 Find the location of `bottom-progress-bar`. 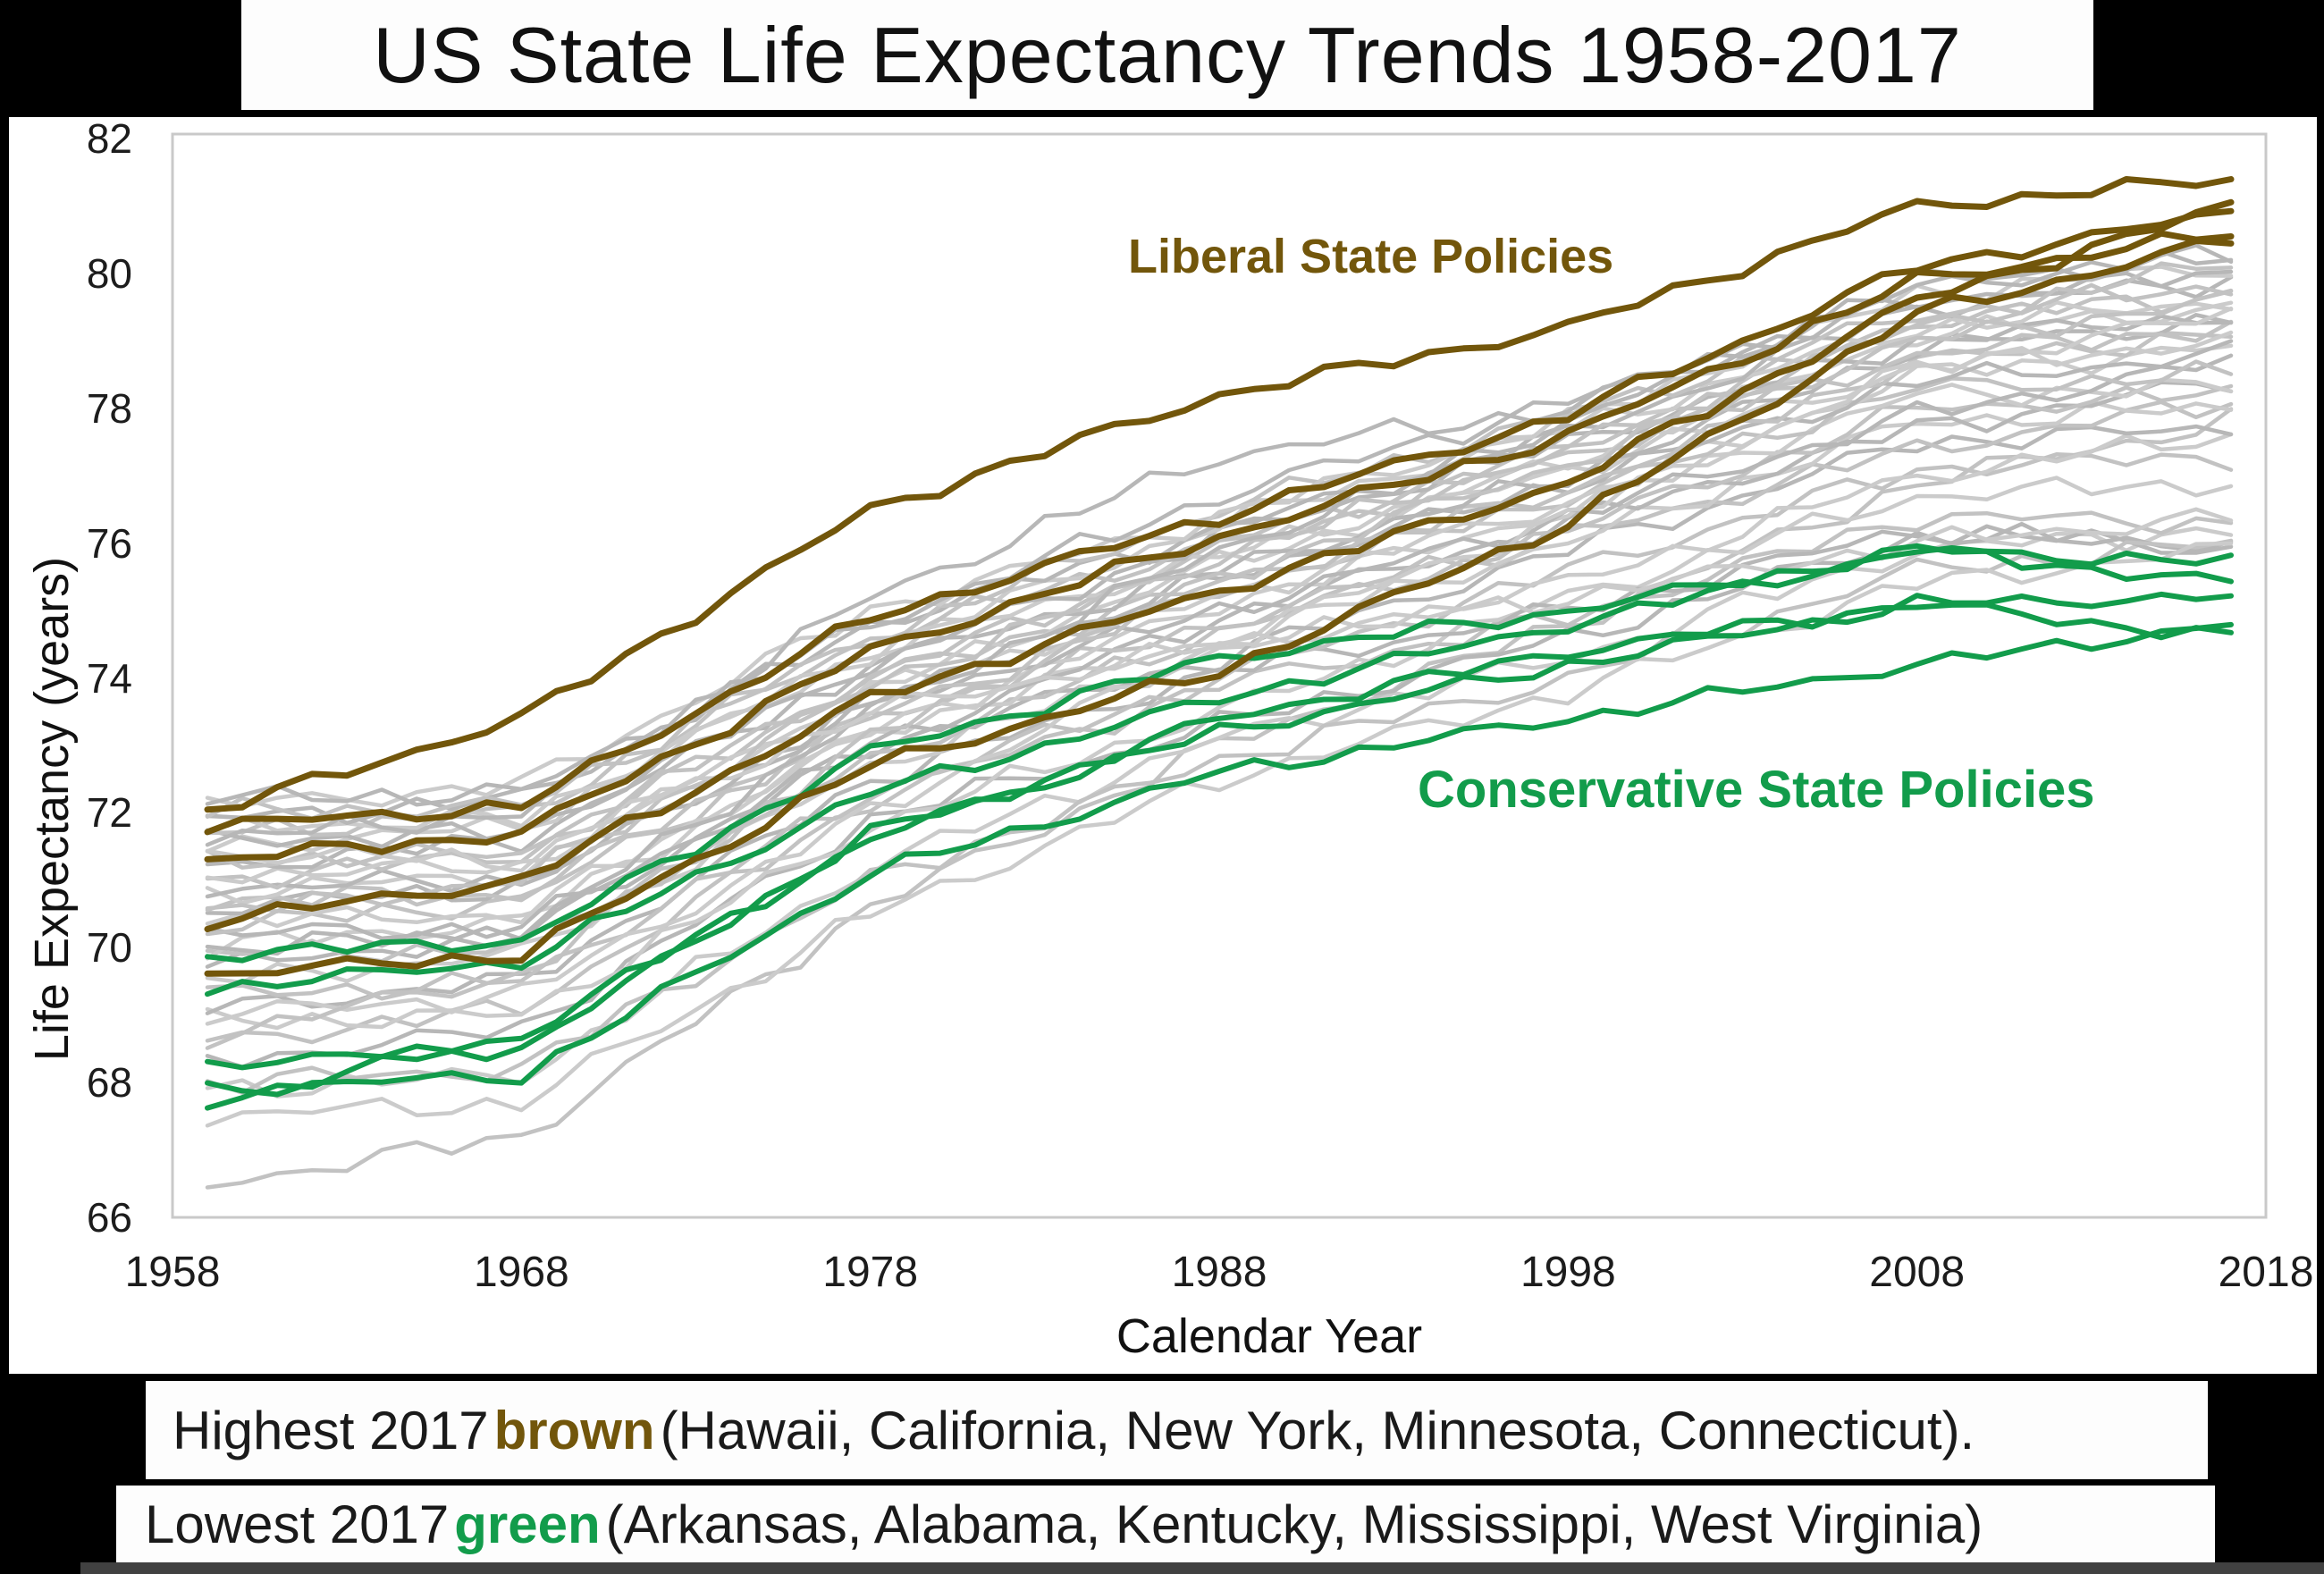

bottom-progress-bar is located at coordinates (1202, 1568).